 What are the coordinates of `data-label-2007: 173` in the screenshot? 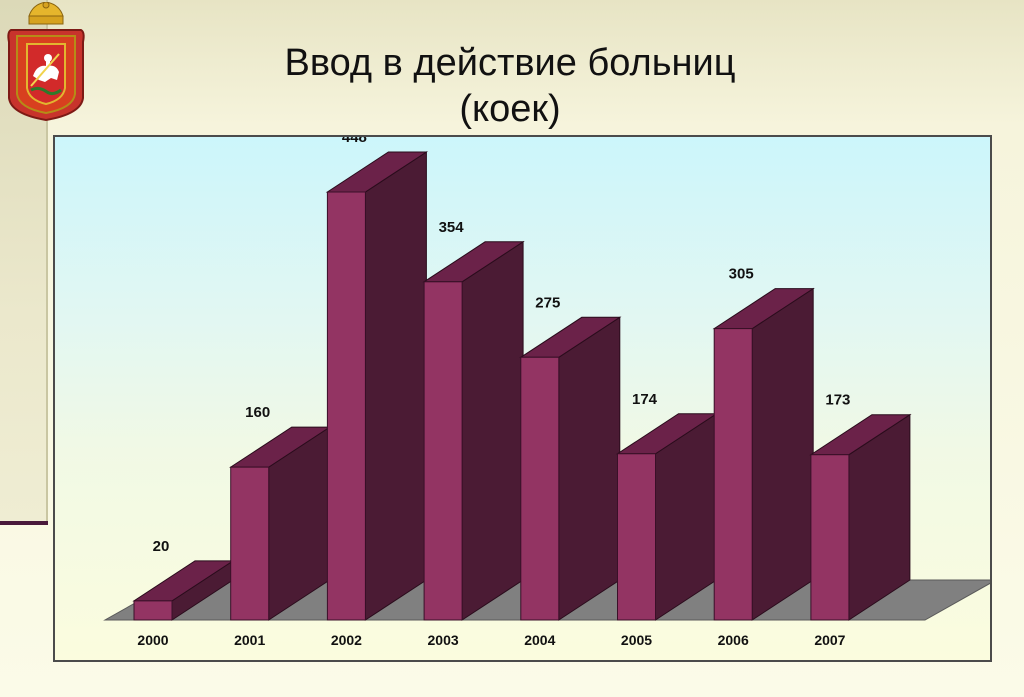 It's located at (837, 400).